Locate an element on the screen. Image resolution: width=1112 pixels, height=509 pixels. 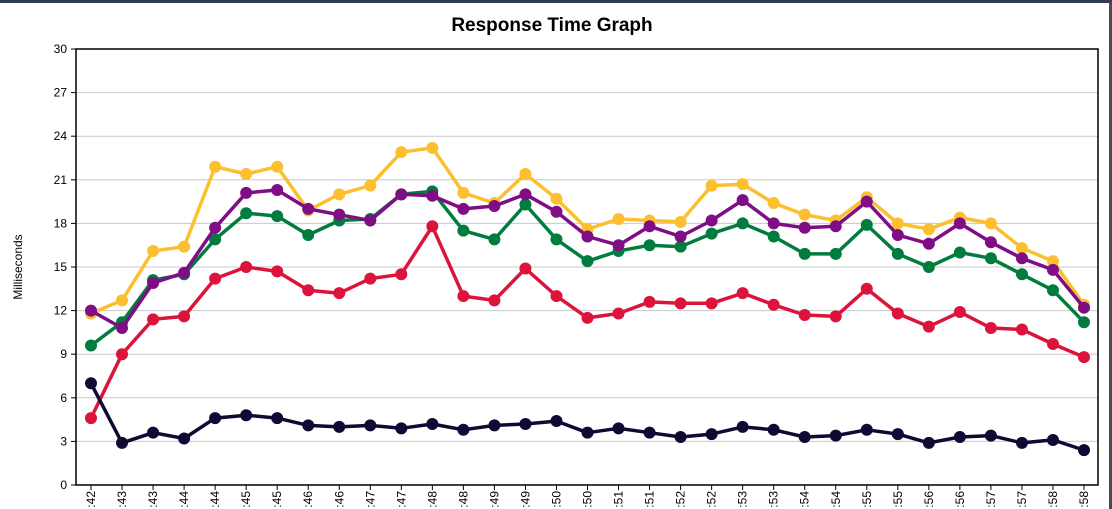
chart-title: Response Time Graph is located at coordinates (551, 25).